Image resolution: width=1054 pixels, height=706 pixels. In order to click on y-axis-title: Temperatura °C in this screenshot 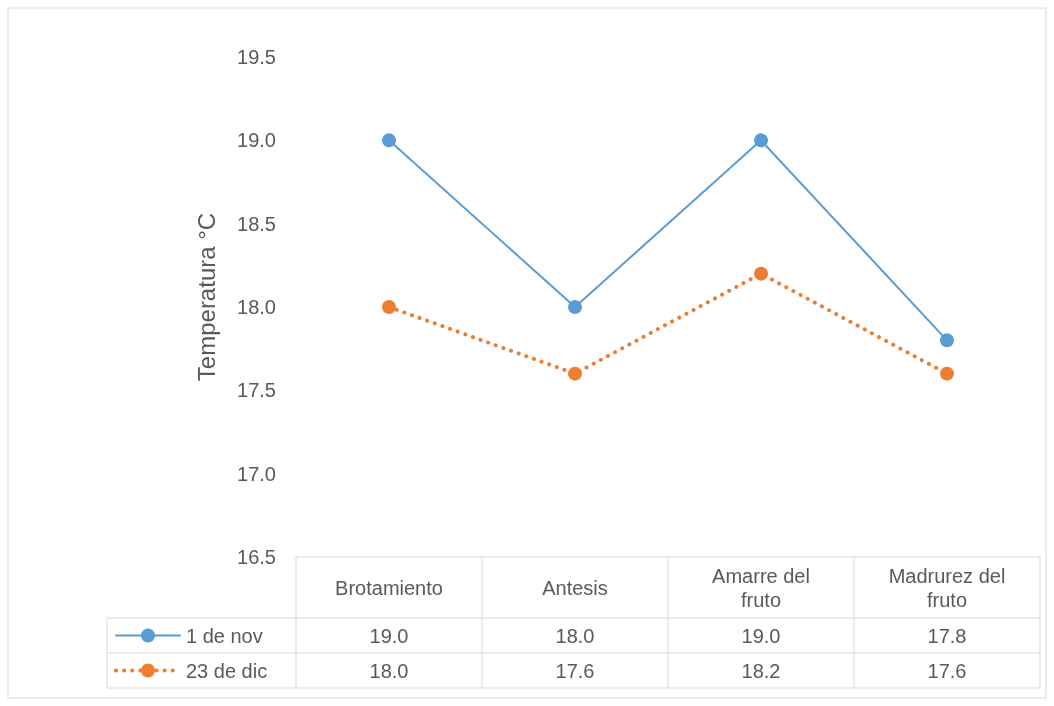, I will do `click(206, 297)`.